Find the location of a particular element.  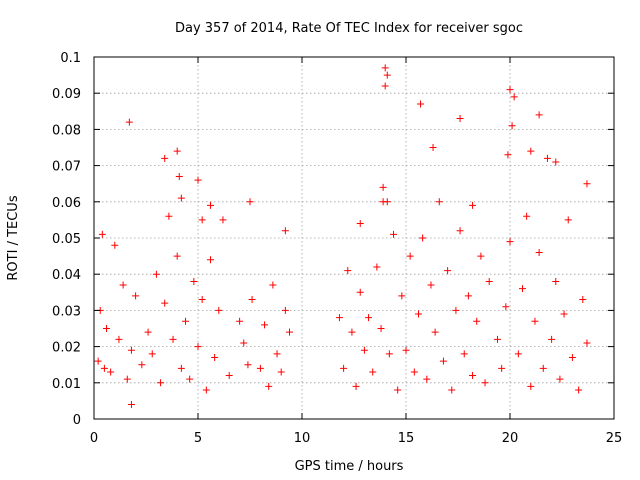

y-tick-label: 0.07 is located at coordinates (66, 167).